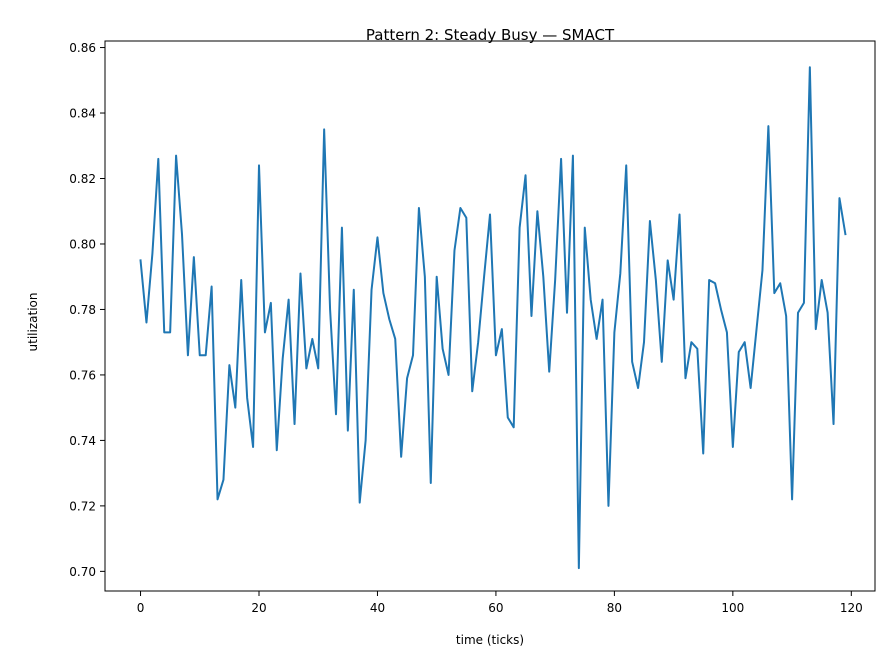  What do you see at coordinates (377, 608) in the screenshot?
I see `x-tick-label: 40` at bounding box center [377, 608].